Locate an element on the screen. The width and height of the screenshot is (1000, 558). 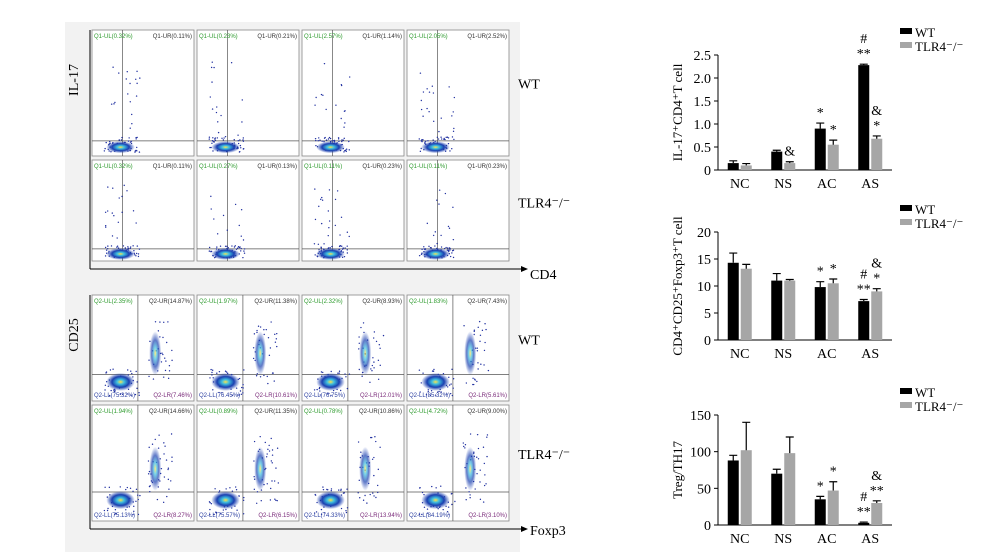
significance-mark: * is located at coordinates (833, 472).